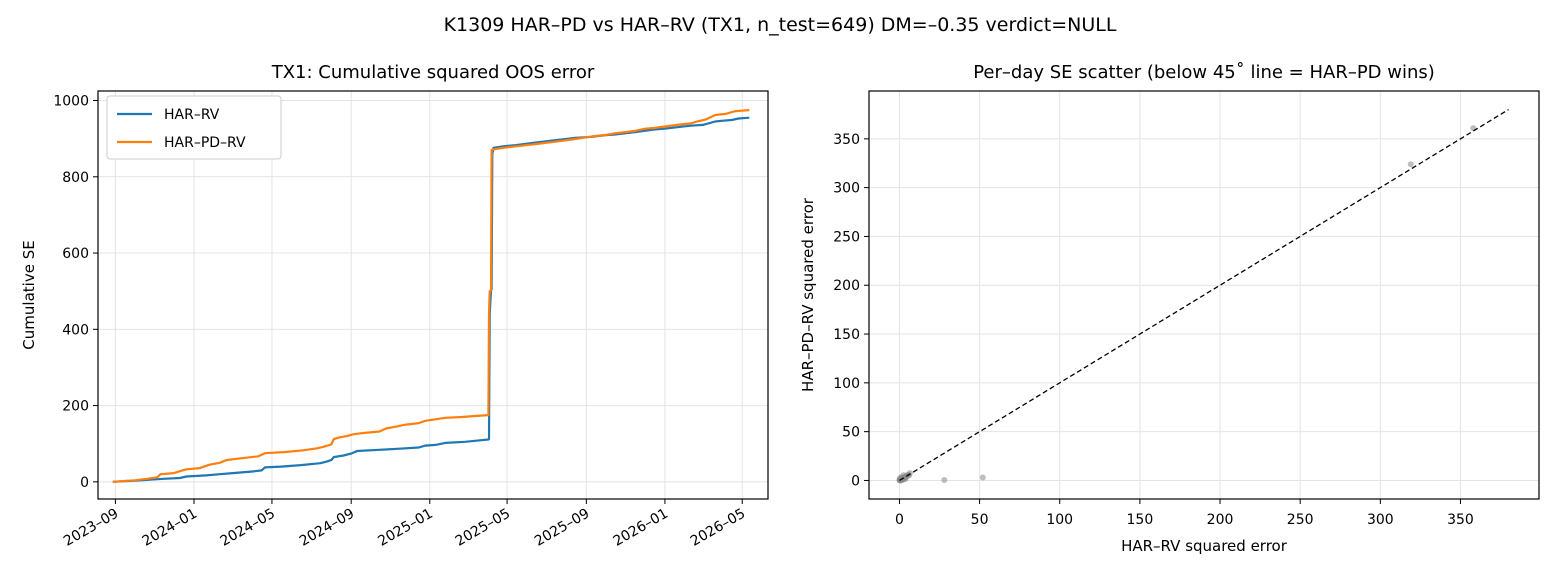 This screenshot has height=585, width=1560. I want to click on legend-label-har-pd-rv: HAR–PD–RV, so click(205, 143).